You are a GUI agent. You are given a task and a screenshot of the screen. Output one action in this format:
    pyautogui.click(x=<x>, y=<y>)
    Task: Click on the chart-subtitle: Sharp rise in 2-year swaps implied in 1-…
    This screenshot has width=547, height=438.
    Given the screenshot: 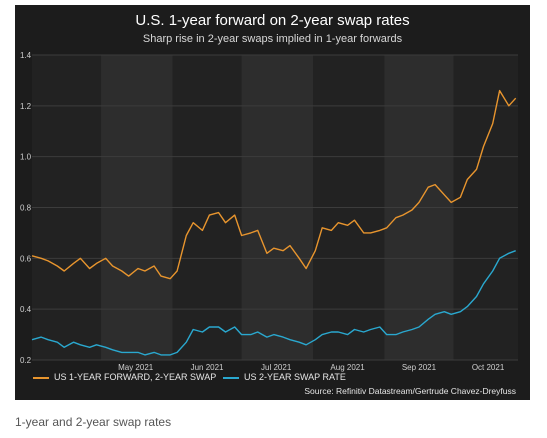 What is the action you would take?
    pyautogui.click(x=272, y=39)
    